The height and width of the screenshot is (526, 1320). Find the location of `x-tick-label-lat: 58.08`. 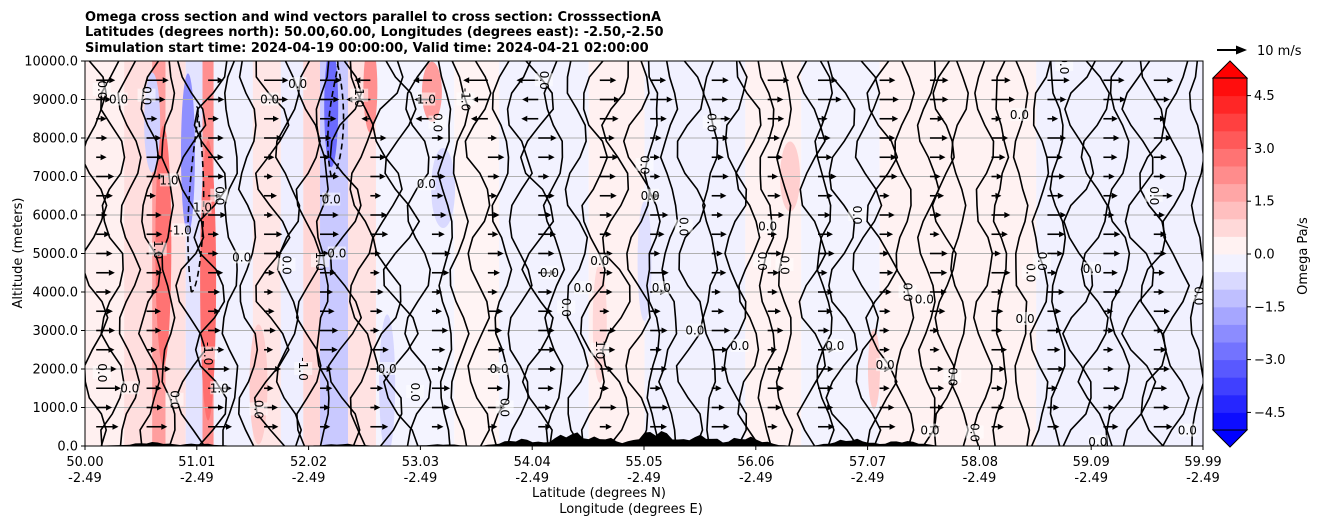

x-tick-label-lat: 58.08 is located at coordinates (979, 462).